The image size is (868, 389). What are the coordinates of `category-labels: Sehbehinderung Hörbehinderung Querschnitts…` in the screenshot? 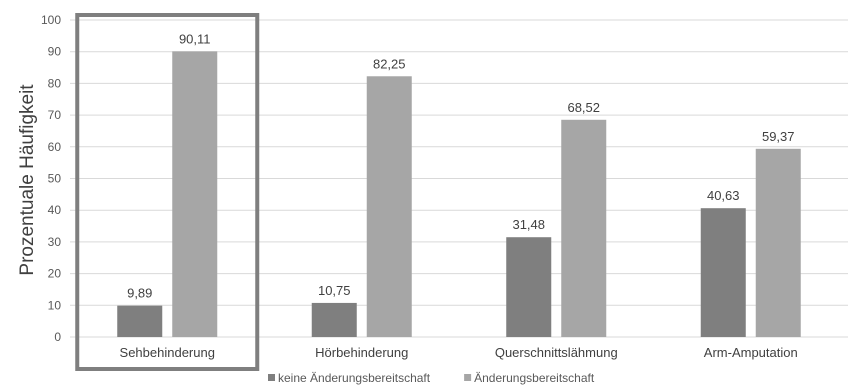 It's located at (459, 352).